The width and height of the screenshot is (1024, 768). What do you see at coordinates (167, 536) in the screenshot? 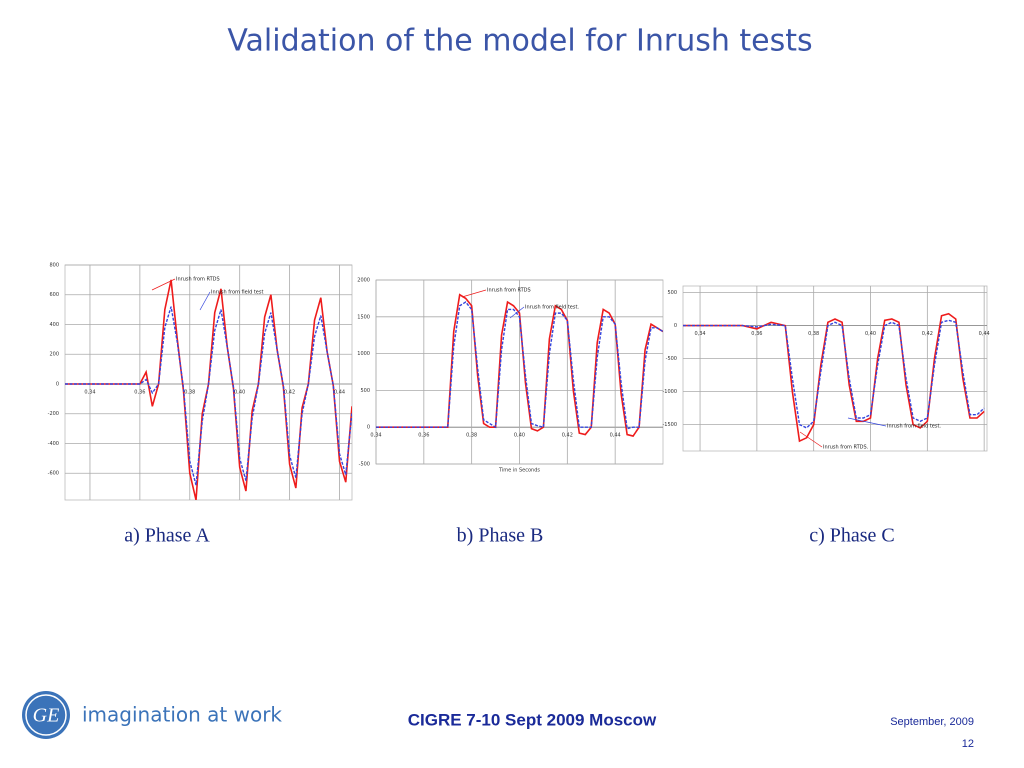
I see `caption: a) Phase A` at bounding box center [167, 536].